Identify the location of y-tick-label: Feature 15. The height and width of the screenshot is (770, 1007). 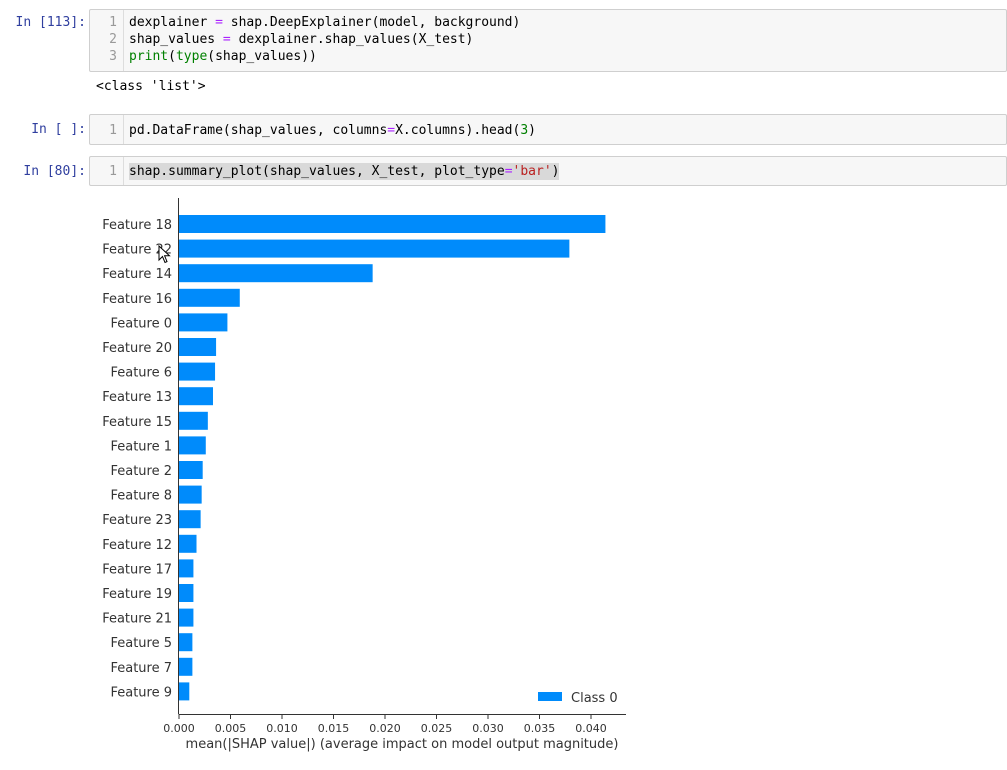
(137, 422).